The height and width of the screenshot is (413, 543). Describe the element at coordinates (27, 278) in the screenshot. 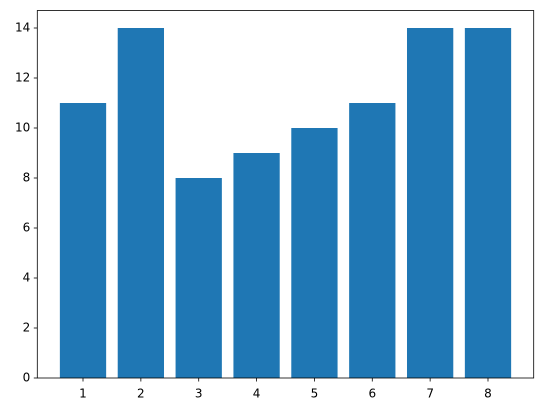

I see `y-tick-label: 4` at that location.